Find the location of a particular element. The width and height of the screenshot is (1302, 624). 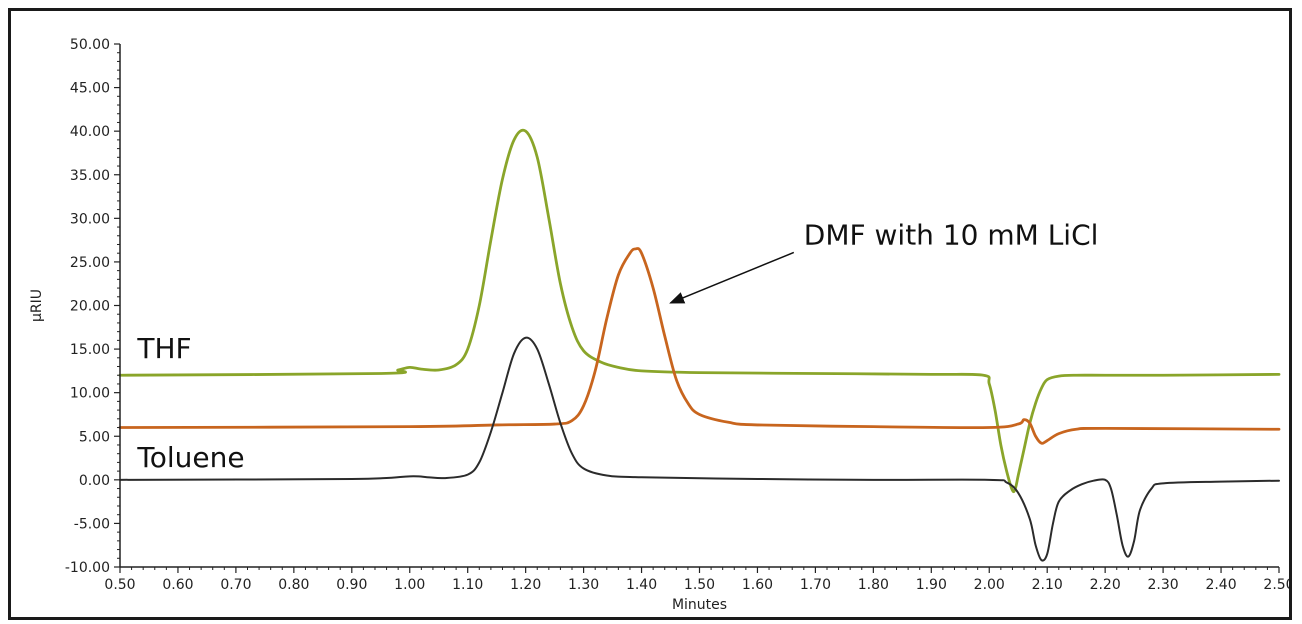

x-tick-label: 1.00 is located at coordinates (409, 585).